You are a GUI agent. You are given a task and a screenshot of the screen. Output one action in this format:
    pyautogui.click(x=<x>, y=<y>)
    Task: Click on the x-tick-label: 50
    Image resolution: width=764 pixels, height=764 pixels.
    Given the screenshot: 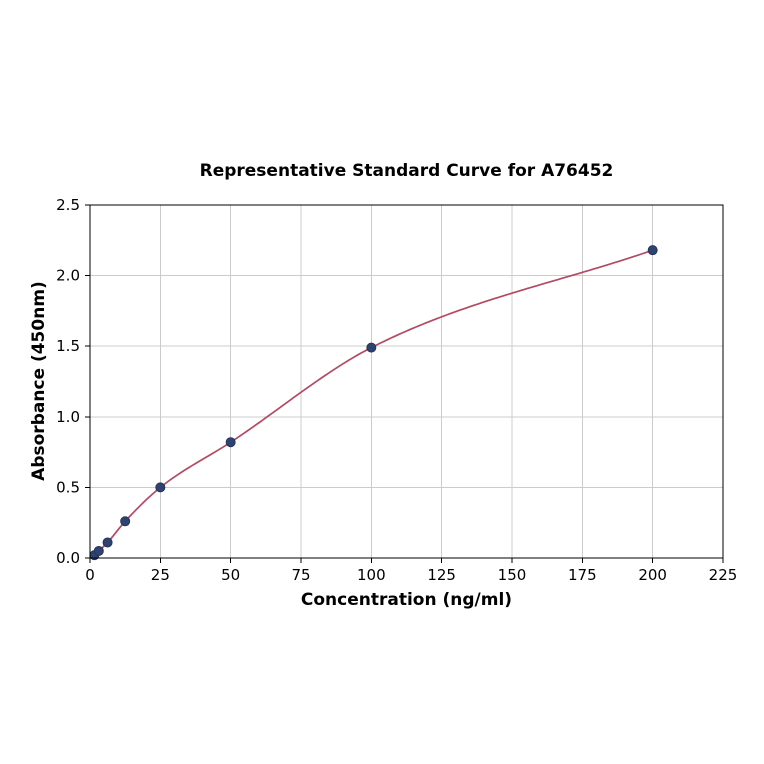 What is the action you would take?
    pyautogui.click(x=230, y=575)
    